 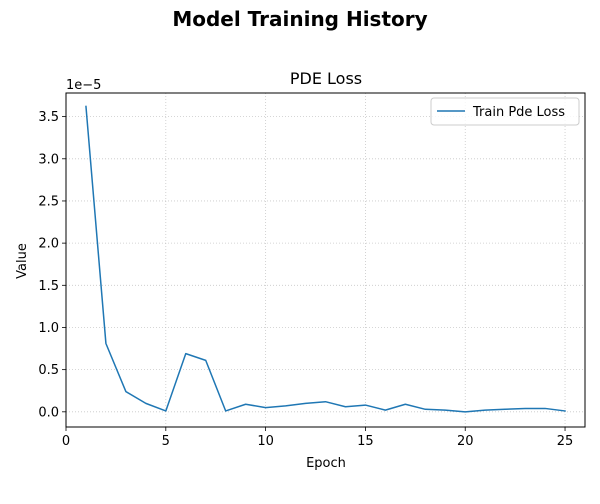 I want to click on y-tick-label: 2.5, so click(x=48, y=201).